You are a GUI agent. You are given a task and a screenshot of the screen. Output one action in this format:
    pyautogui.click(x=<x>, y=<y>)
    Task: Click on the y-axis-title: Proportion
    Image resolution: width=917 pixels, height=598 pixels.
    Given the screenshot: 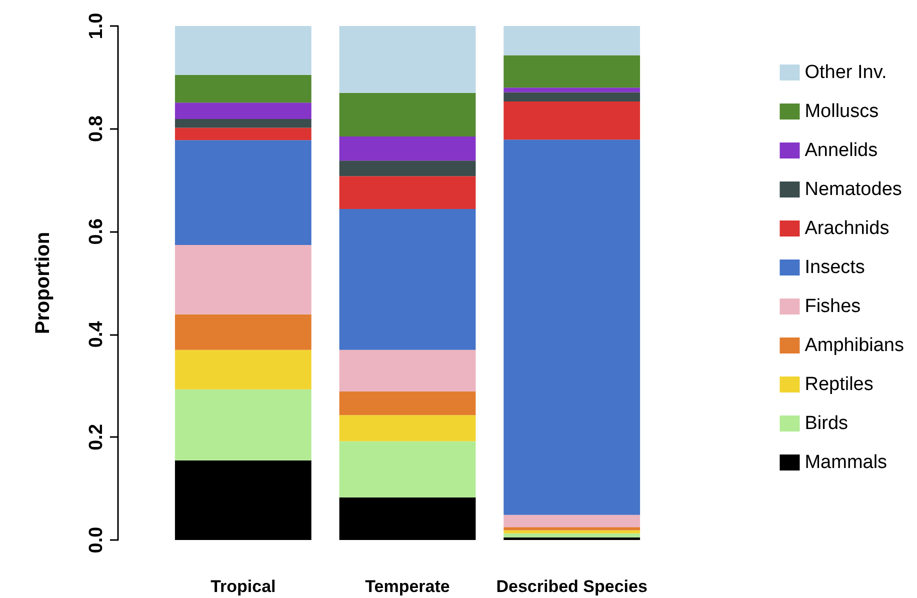 What is the action you would take?
    pyautogui.click(x=43, y=283)
    